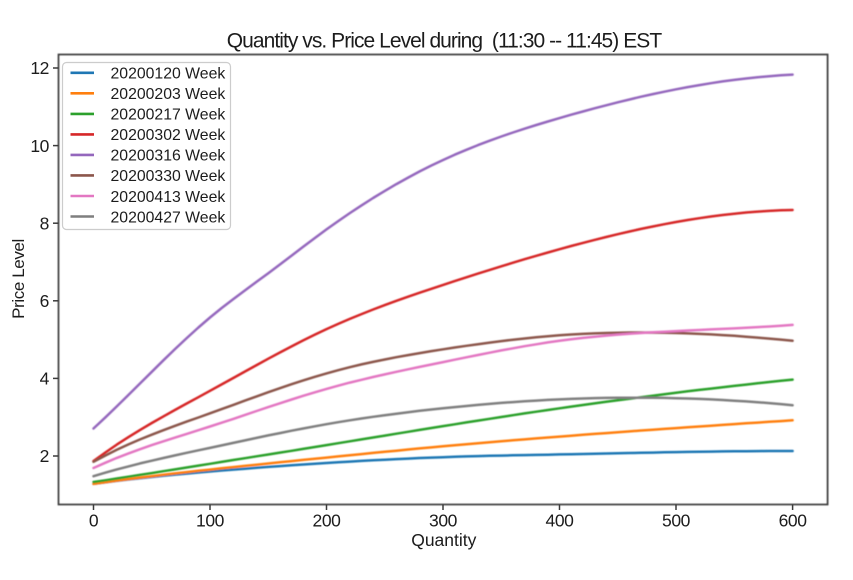 This screenshot has width=853, height=580. Describe the element at coordinates (168, 74) in the screenshot. I see `svg-text: 20200120 Week` at that location.